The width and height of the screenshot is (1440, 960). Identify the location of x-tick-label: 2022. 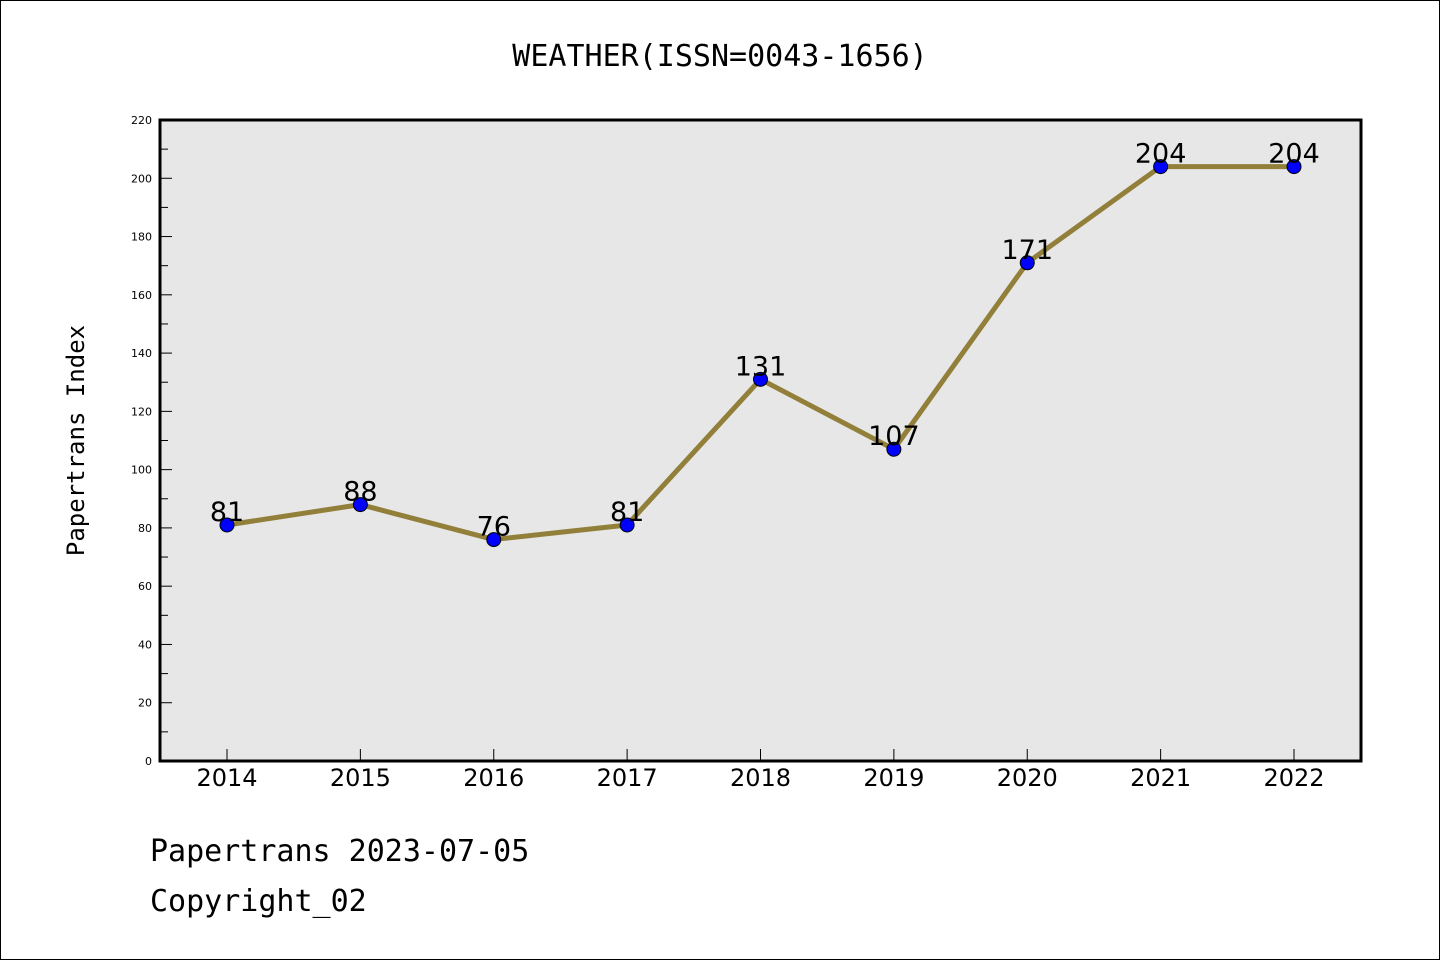
(1293, 778).